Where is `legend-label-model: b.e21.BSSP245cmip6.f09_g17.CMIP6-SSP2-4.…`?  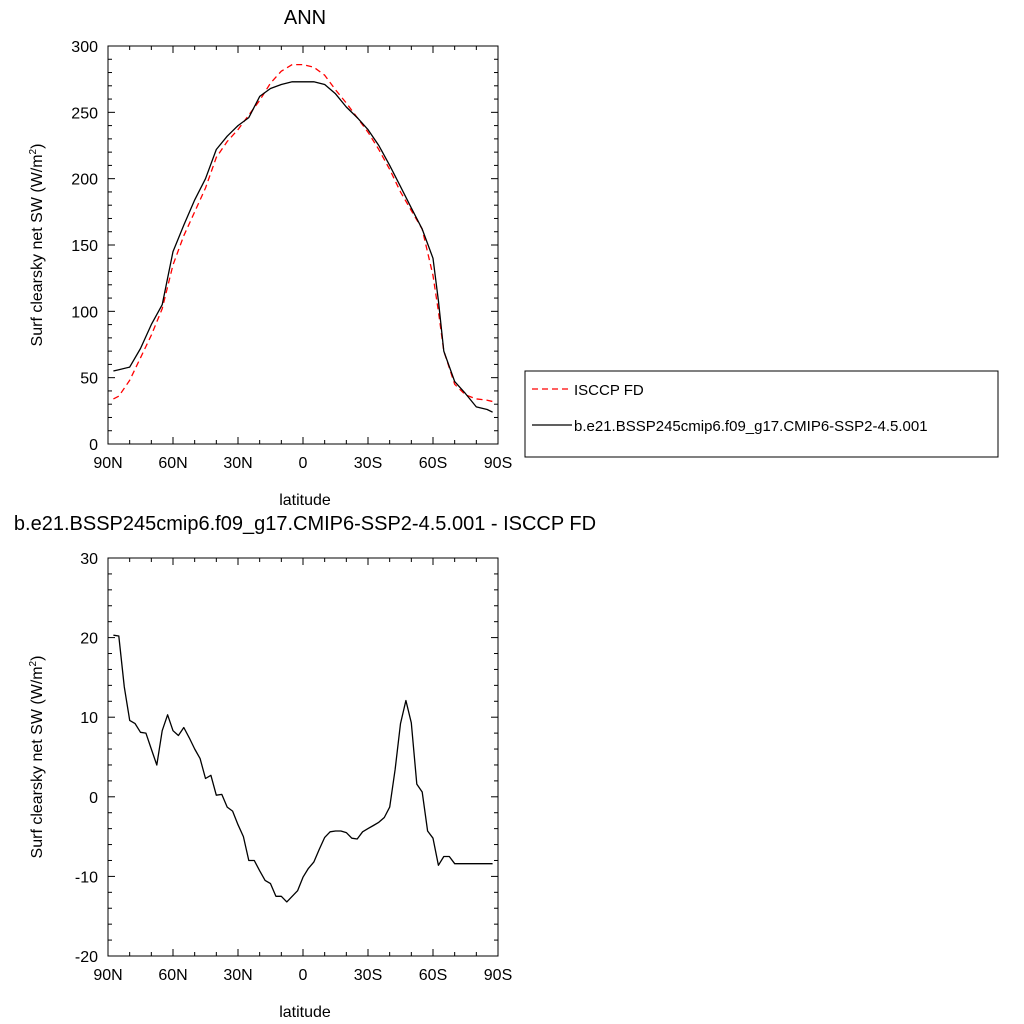 legend-label-model: b.e21.BSSP245cmip6.f09_g17.CMIP6-SSP2-4.… is located at coordinates (751, 426).